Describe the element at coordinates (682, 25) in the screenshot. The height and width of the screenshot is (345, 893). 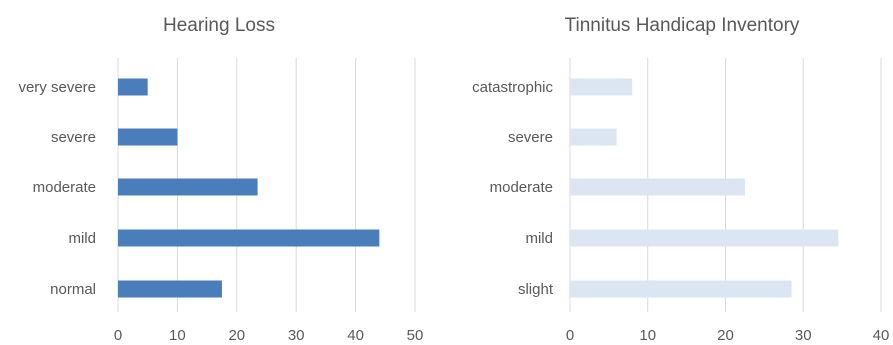
I see `chart-title: Tinnitus Handicap Inventory` at that location.